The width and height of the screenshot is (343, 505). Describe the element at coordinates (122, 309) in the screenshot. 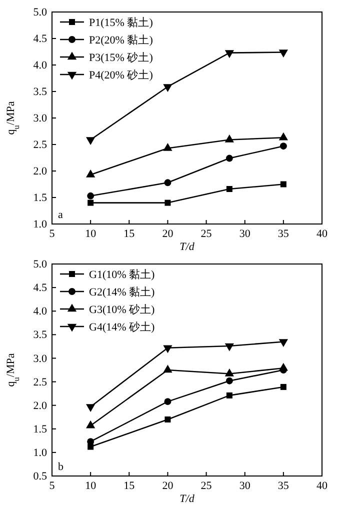

I see `legend-label: G3(10% 砂土)` at that location.